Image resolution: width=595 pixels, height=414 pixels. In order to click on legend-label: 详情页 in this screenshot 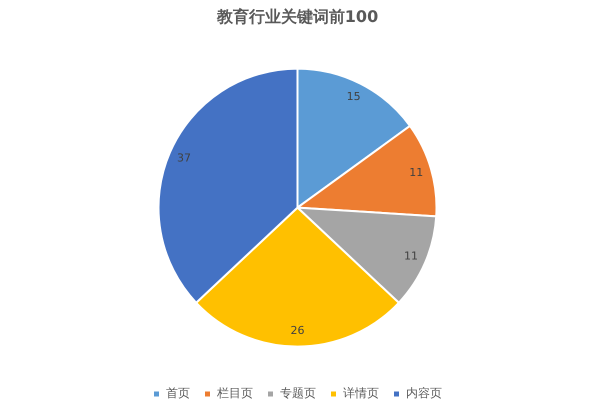, I will do `click(361, 393)`.